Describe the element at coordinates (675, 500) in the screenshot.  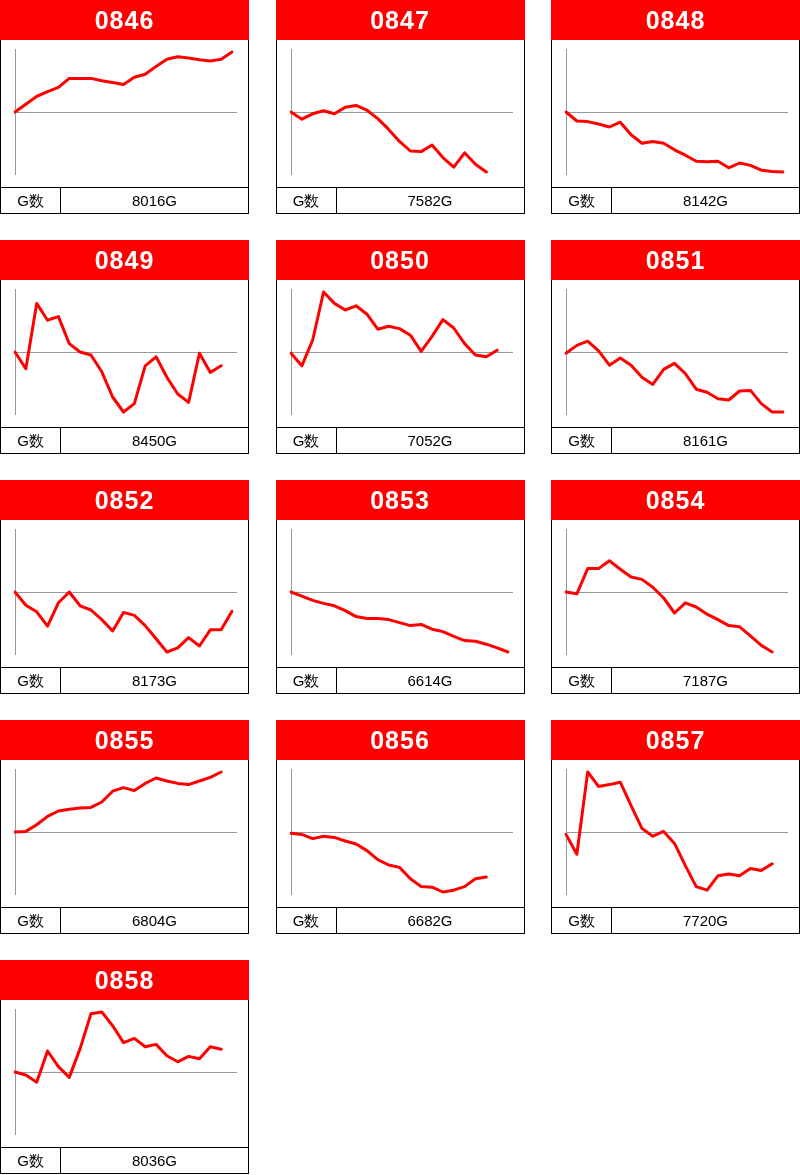
I see `chart-title: 0854` at that location.